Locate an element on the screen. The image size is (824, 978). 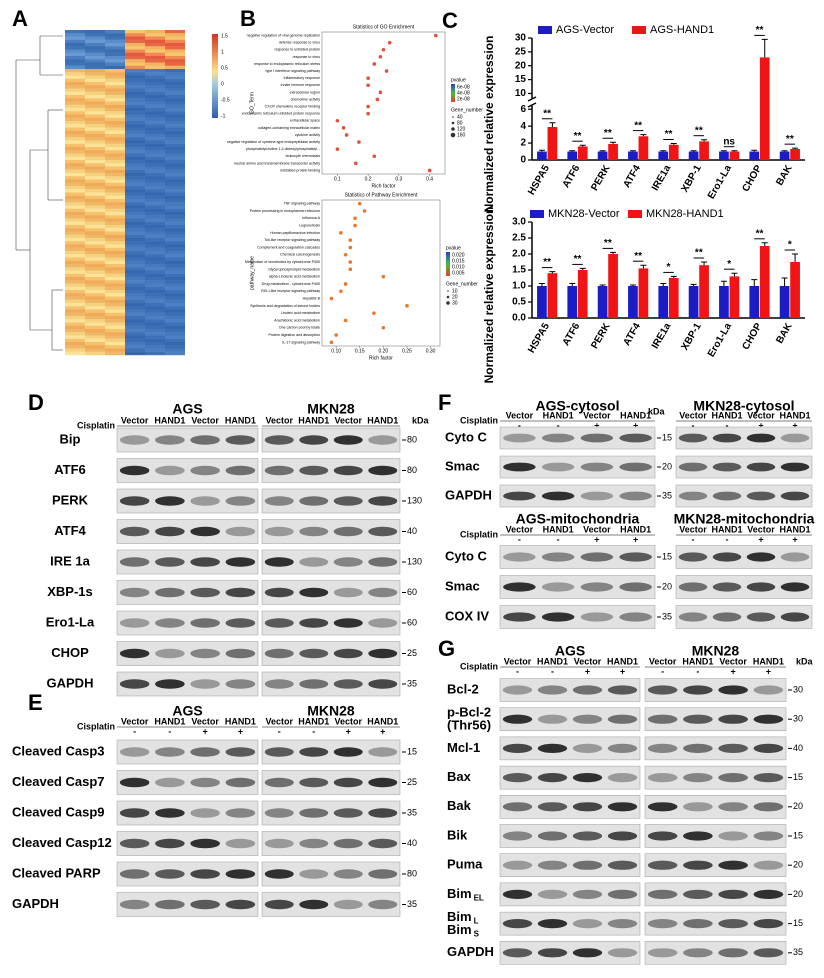
kda-label: 15 is located at coordinates (798, 777).